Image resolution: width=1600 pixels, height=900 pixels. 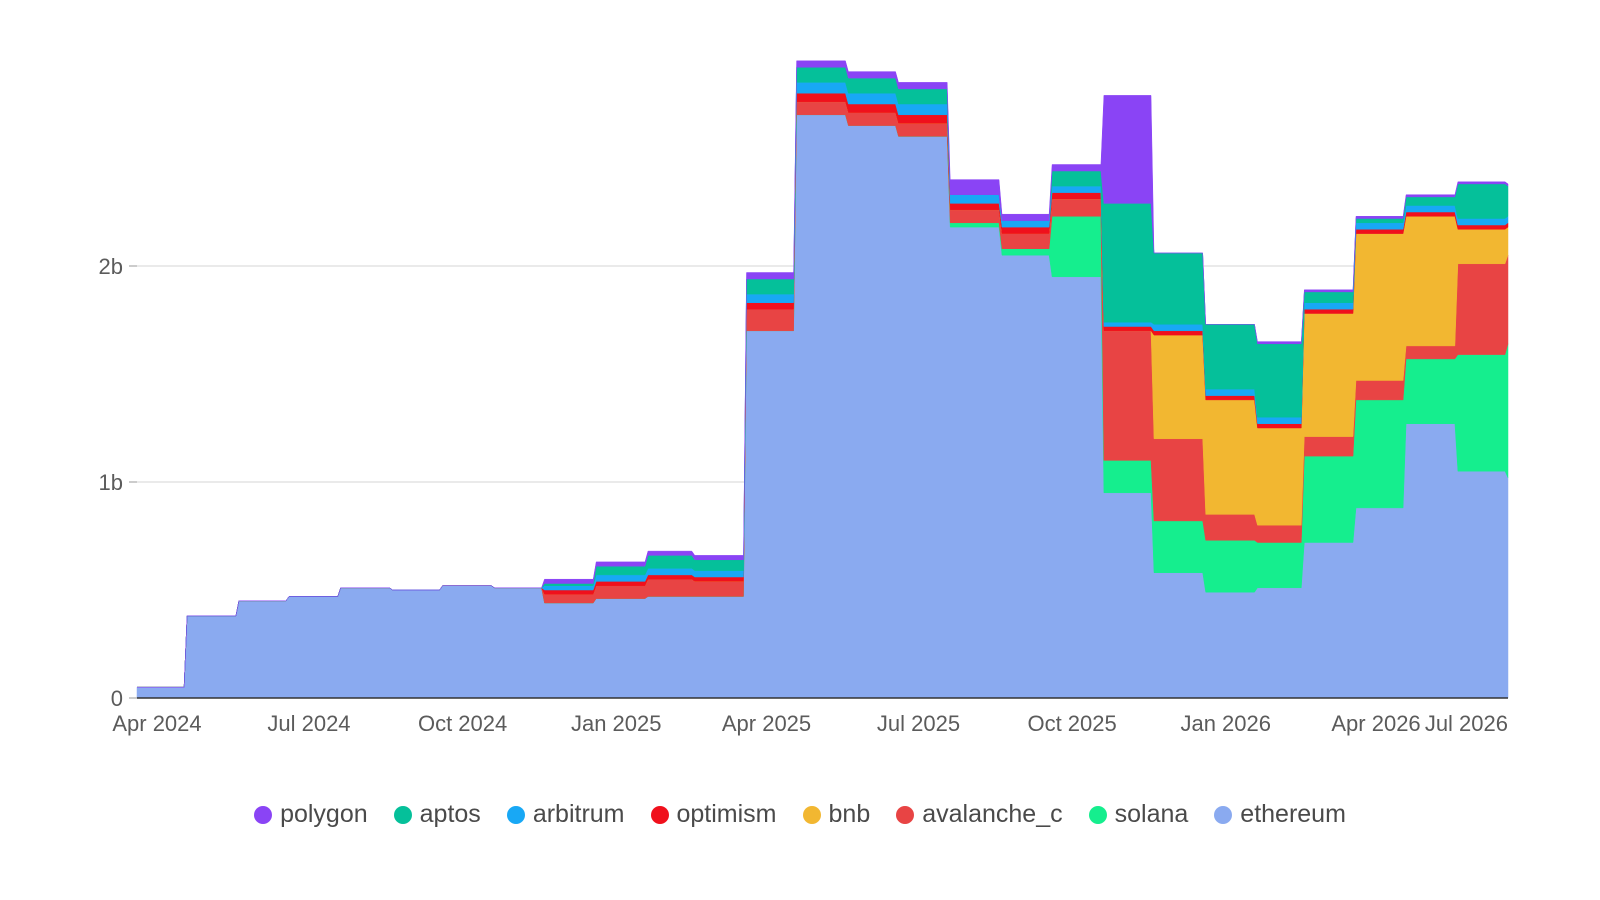 I want to click on x-tick-label: Jul 2026, so click(x=1466, y=723).